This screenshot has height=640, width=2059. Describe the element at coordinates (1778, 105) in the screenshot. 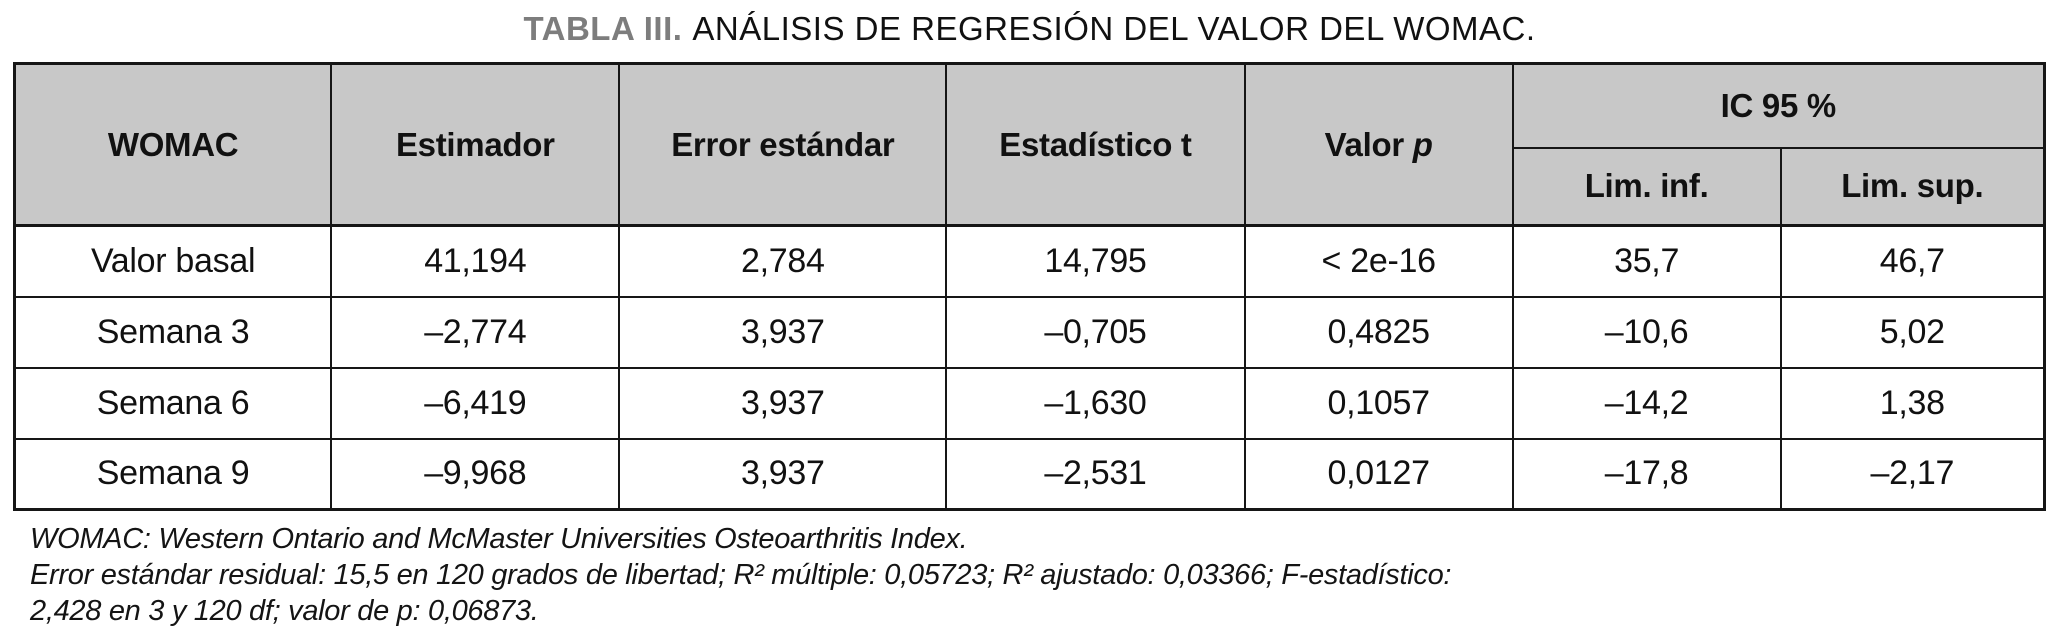

I see `header-ic95: IC 95 %` at that location.